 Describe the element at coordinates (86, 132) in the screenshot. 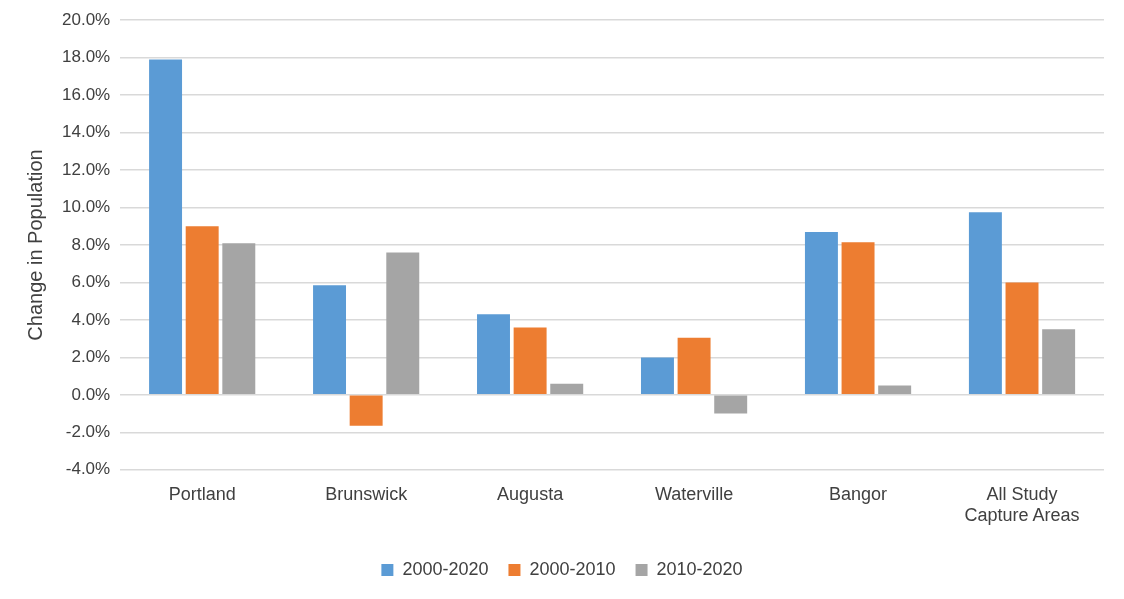

I see `y-tick-label: 14.0%` at that location.